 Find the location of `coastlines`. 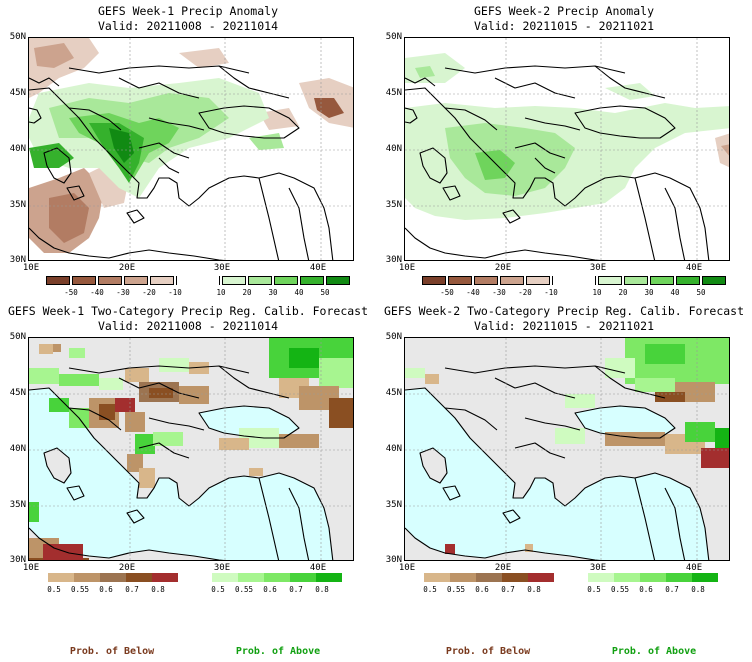

coastlines is located at coordinates (181, 162).